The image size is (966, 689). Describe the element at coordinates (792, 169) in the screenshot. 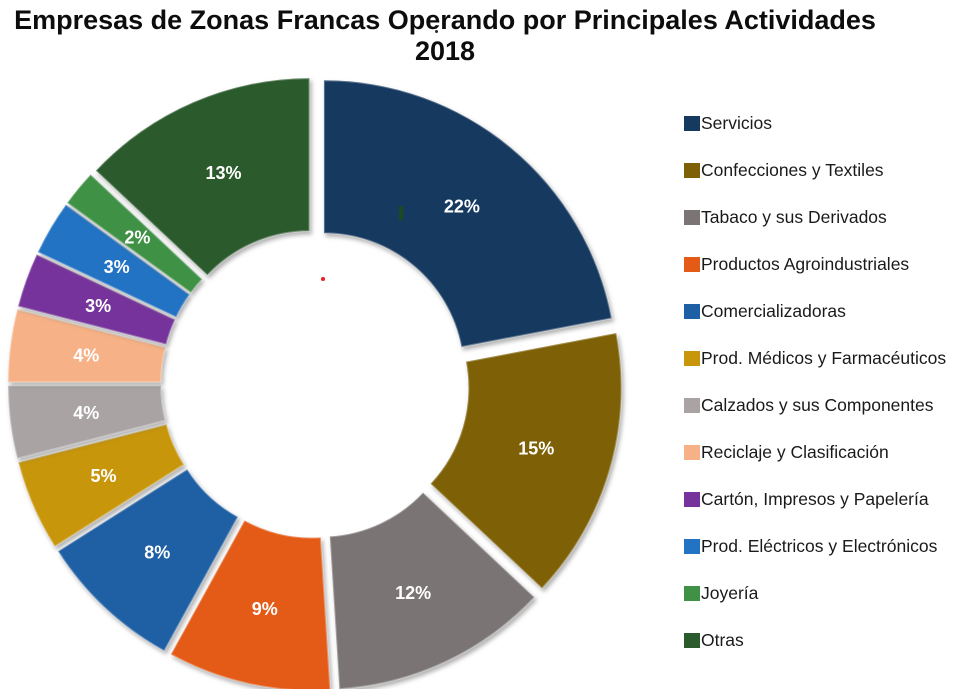

I see `legend-label: Confecciones y Textiles` at that location.